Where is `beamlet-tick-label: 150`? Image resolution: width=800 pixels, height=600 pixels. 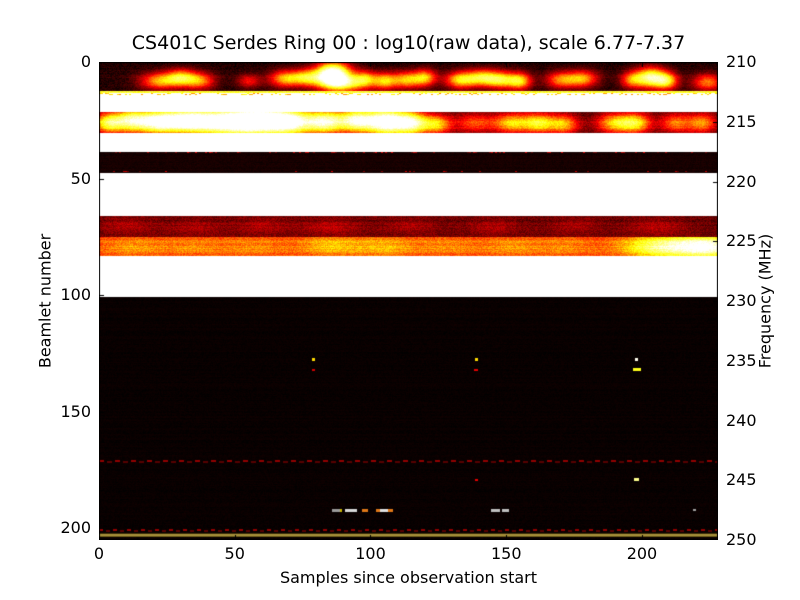 beamlet-tick-label: 150 is located at coordinates (75, 411).